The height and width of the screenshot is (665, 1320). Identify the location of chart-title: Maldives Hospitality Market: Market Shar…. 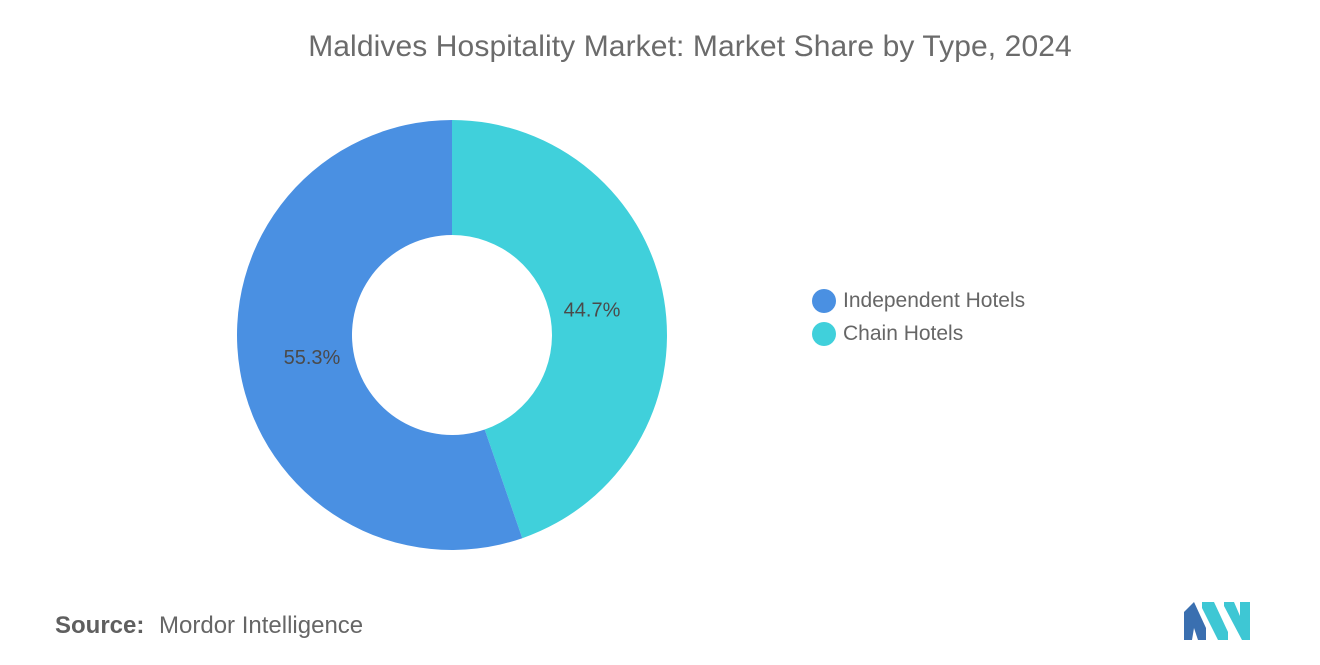
(690, 46).